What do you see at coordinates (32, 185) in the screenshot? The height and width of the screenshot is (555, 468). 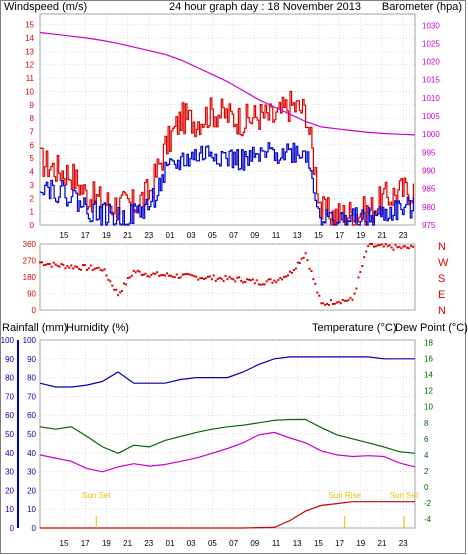 I see `wind-y-tick-label: 3` at bounding box center [32, 185].